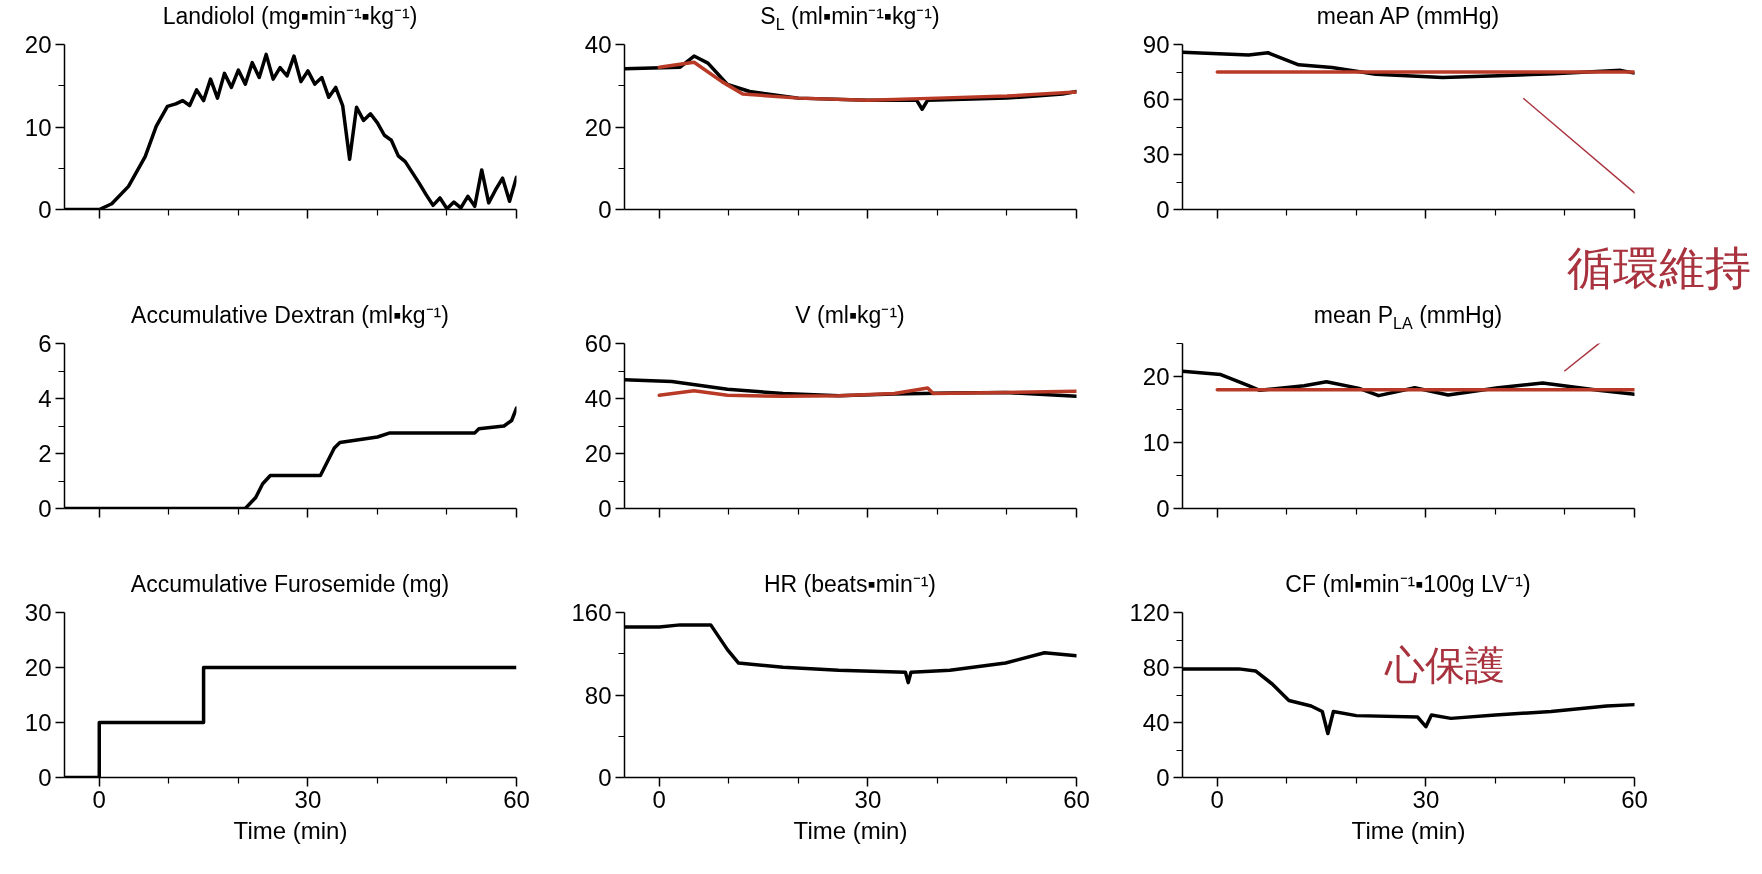 The width and height of the screenshot is (1762, 874). What do you see at coordinates (850, 584) in the screenshot?
I see `chart-title: HR (beats▪min⁻¹)` at bounding box center [850, 584].